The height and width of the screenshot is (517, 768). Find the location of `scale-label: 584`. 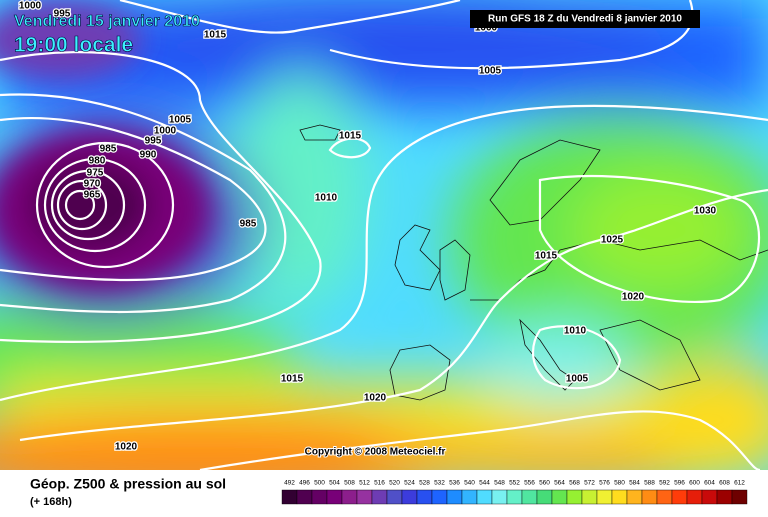

scale-label: 584 is located at coordinates (634, 483).